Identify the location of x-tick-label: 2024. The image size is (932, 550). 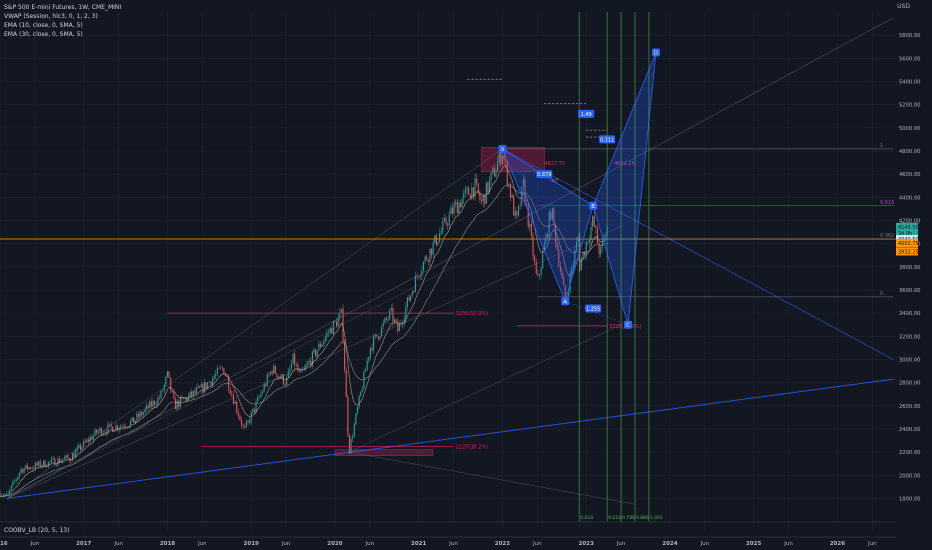
(669, 544).